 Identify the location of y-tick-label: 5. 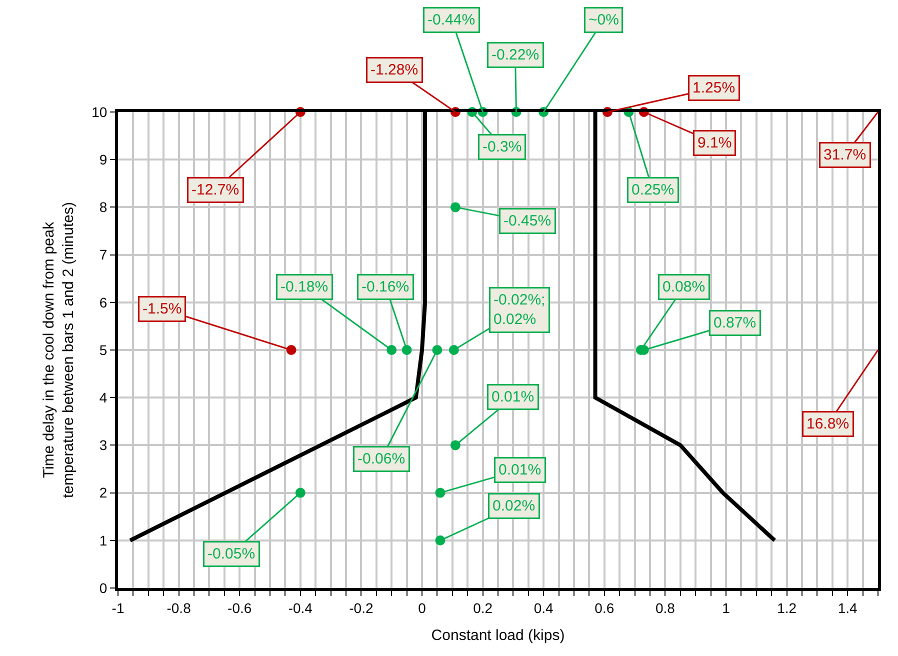
(103, 350).